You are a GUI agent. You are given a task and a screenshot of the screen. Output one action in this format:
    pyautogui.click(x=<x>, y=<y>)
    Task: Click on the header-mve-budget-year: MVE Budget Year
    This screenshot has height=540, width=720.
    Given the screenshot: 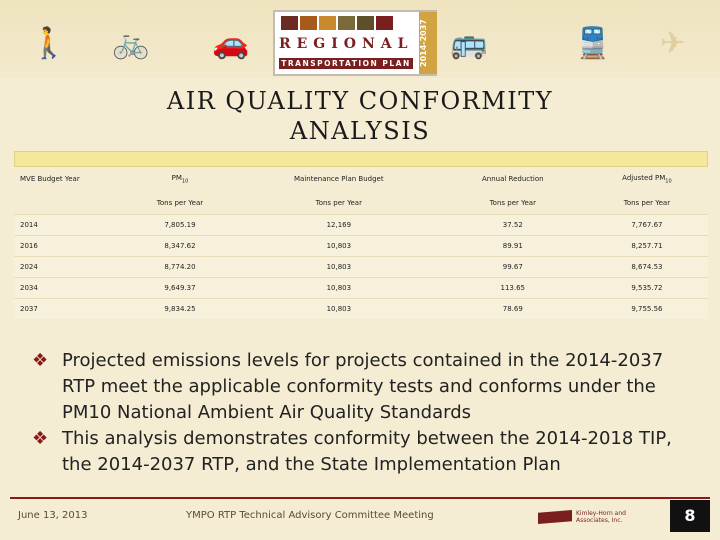 What is the action you would take?
    pyautogui.click(x=50, y=179)
    